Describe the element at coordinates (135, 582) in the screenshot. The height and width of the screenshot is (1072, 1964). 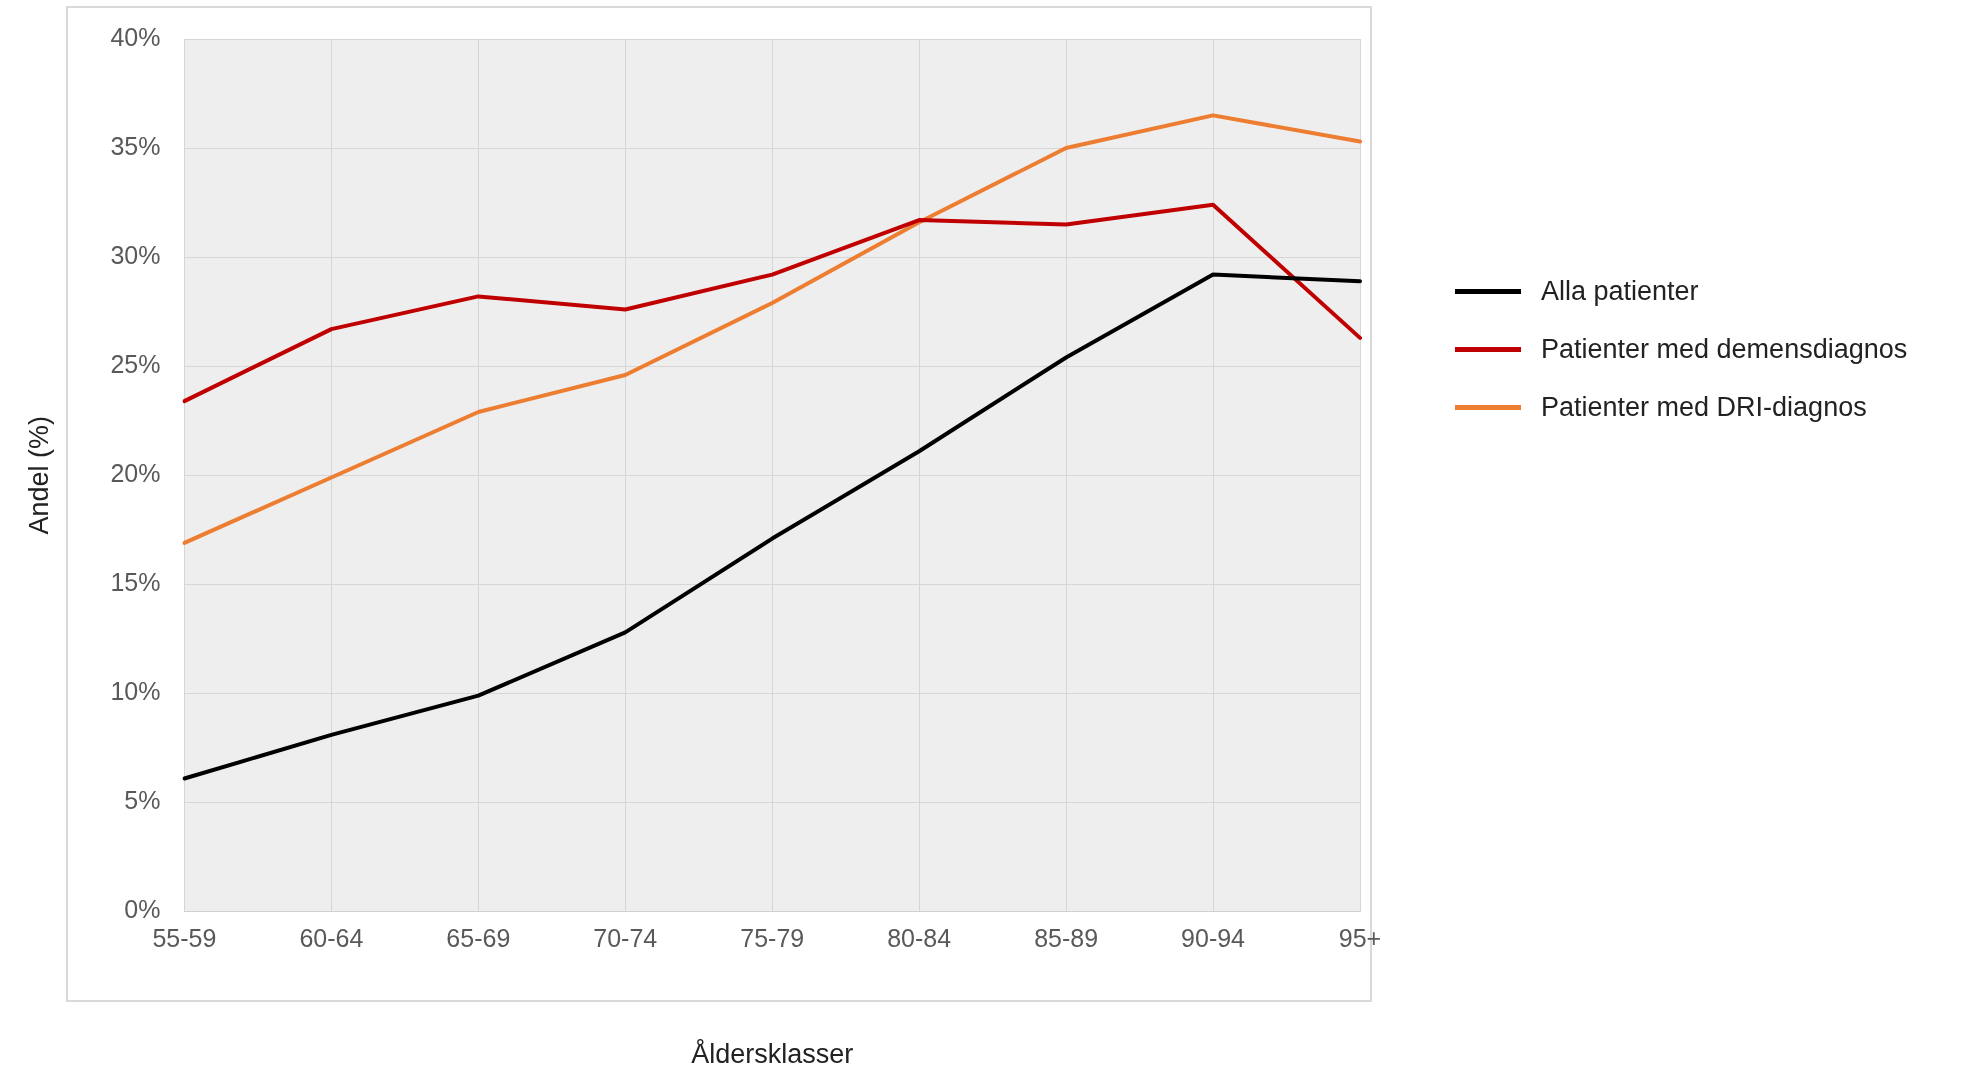
I see `y-tick-label: 15%` at that location.